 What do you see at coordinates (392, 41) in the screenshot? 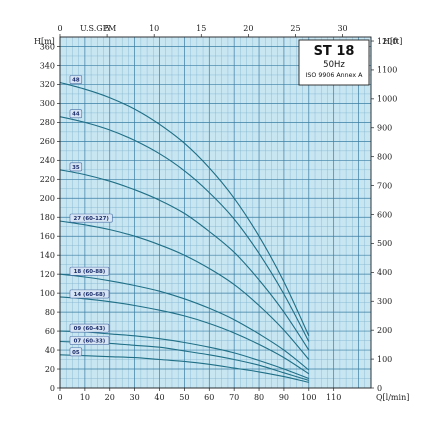
I see `y-right-axis-label: H[ft]` at bounding box center [392, 41].